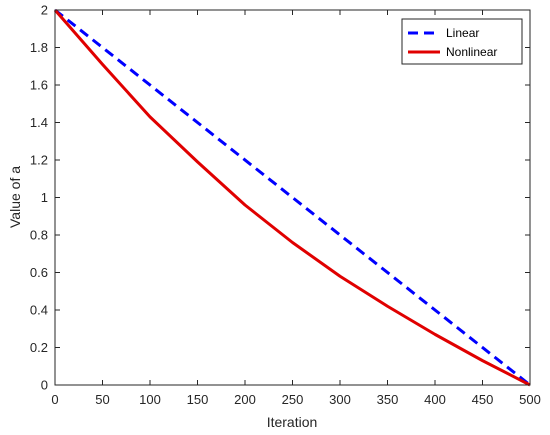 The image size is (550, 435). Describe the element at coordinates (39, 122) in the screenshot. I see `y-tick-label: 1.4` at that location.